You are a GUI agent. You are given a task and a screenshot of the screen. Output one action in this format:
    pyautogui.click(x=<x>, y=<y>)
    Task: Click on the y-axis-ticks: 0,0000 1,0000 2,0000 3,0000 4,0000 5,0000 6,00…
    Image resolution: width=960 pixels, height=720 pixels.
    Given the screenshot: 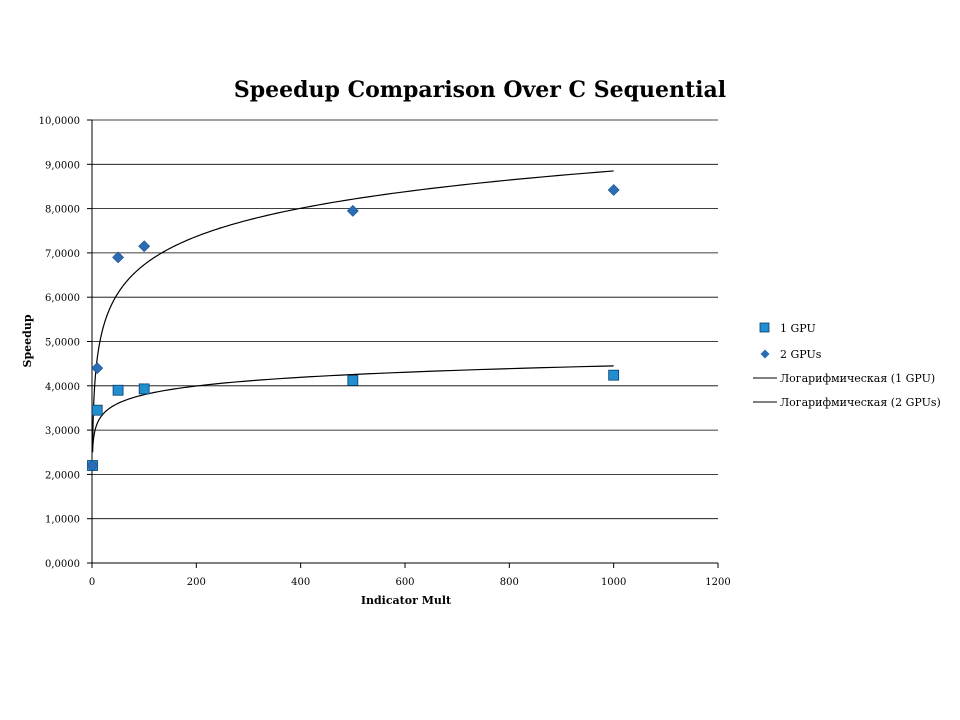 What is the action you would take?
    pyautogui.click(x=65, y=343)
    